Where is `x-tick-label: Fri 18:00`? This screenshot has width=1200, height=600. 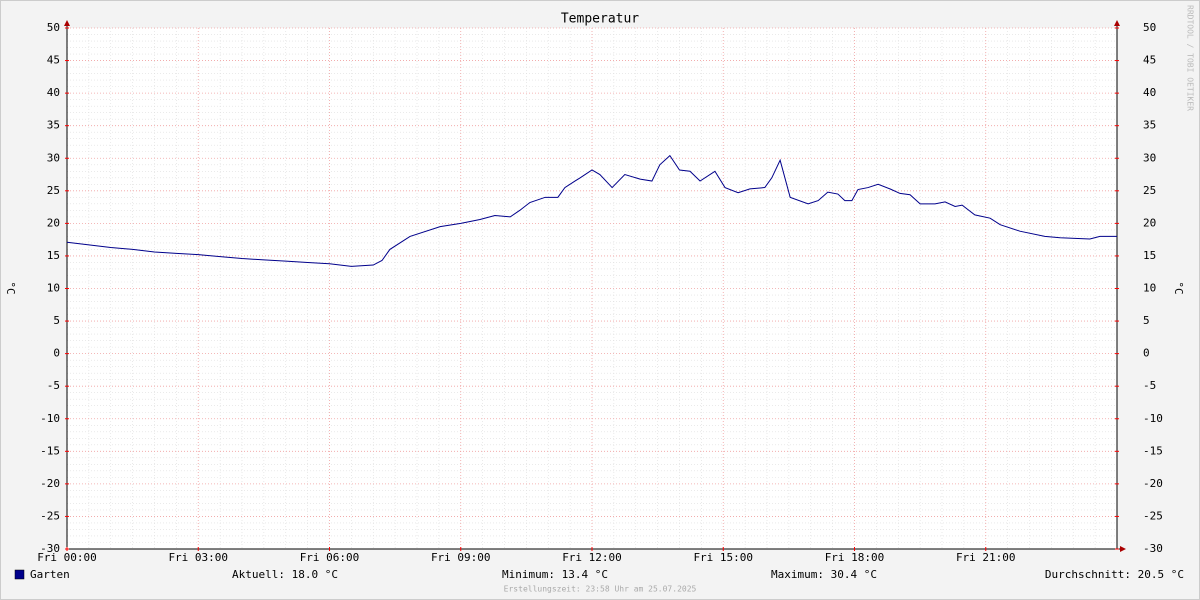 x-tick-label: Fri 18:00 is located at coordinates (855, 557).